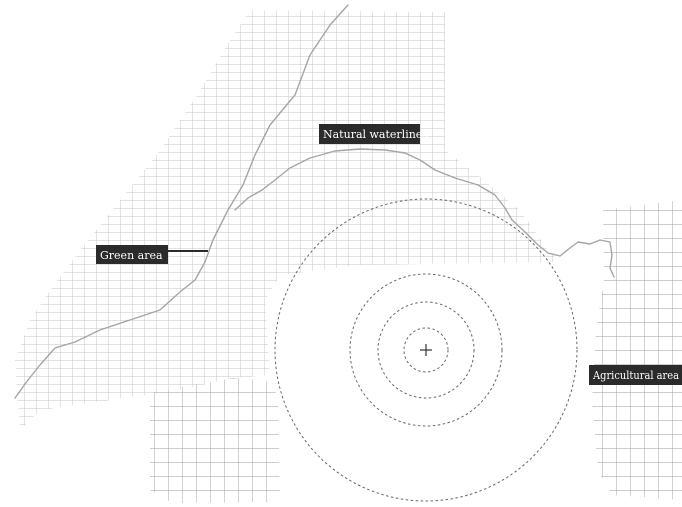 Image resolution: width=682 pixels, height=507 pixels. What do you see at coordinates (215, 440) in the screenshot?
I see `grid-block-lower-left` at bounding box center [215, 440].